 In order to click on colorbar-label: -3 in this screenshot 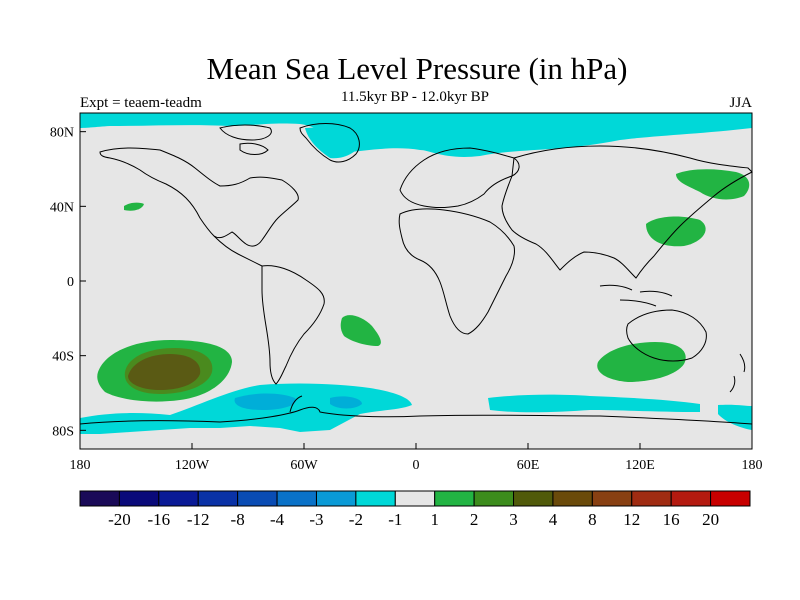, I will do `click(316, 519)`.